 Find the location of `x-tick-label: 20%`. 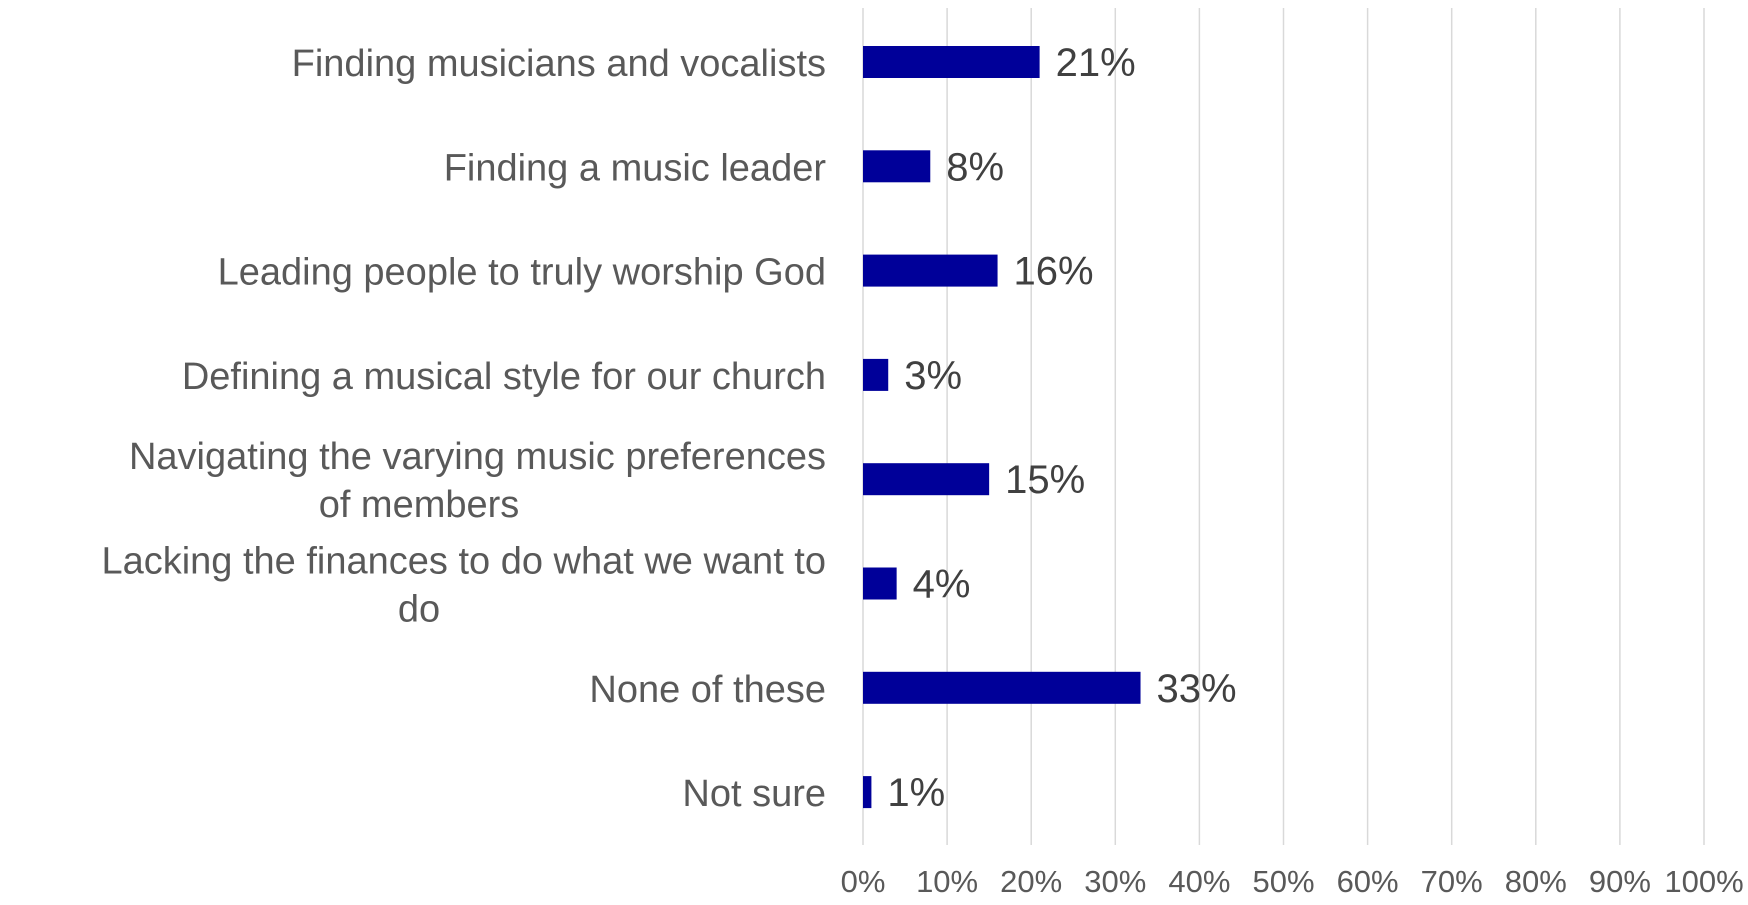

x-tick-label: 20% is located at coordinates (1031, 881).